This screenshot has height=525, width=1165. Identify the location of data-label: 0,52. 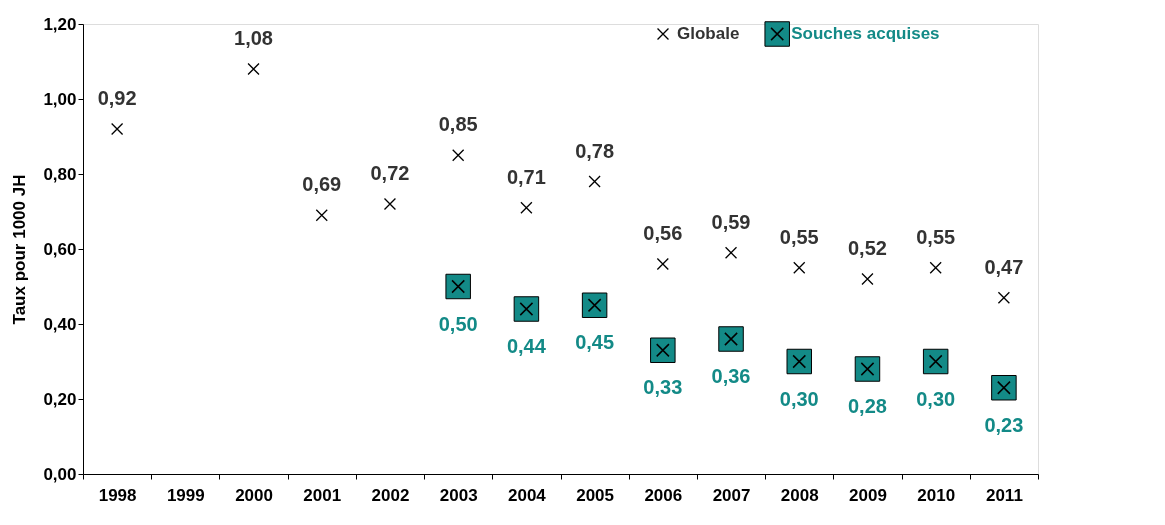
(867, 248).